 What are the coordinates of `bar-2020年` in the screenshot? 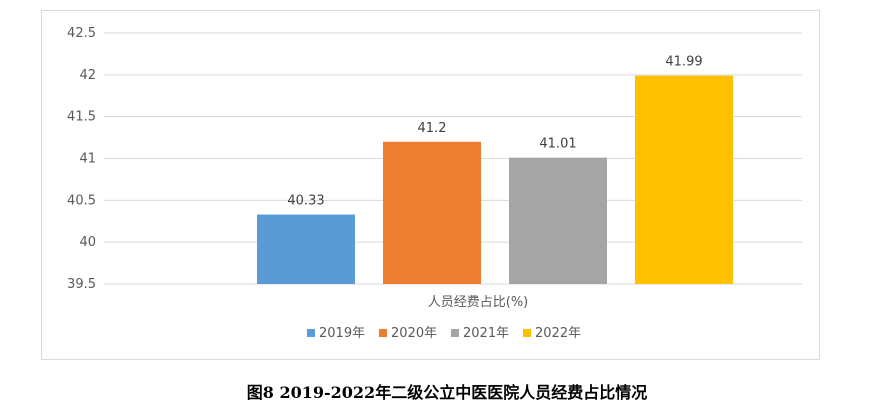 It's located at (432, 212).